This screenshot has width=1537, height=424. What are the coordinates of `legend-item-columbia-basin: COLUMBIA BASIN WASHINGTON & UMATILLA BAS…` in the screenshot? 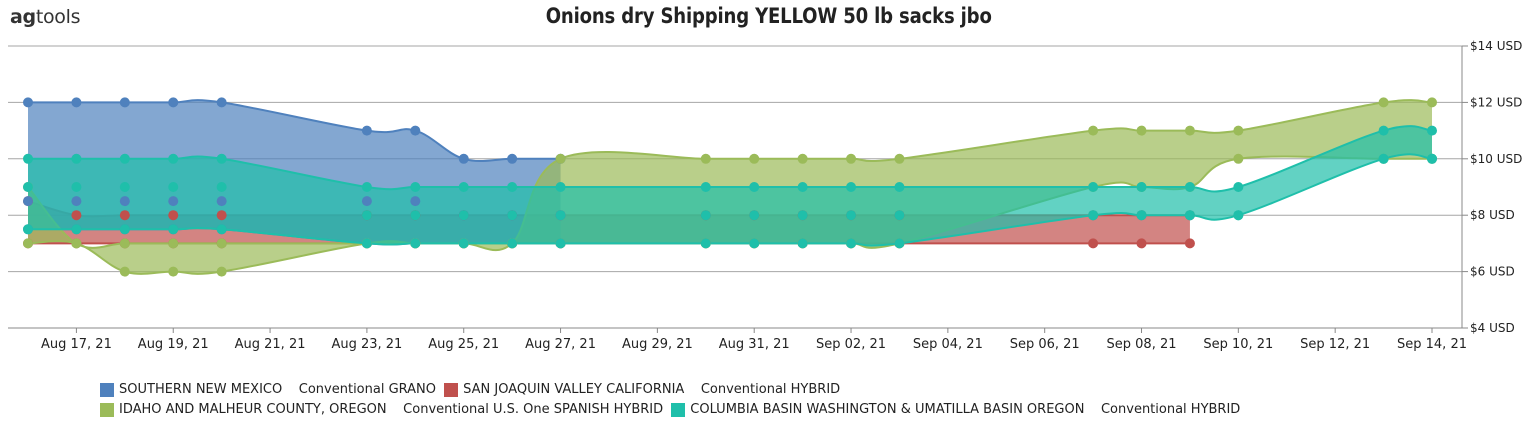 It's located at (955, 410).